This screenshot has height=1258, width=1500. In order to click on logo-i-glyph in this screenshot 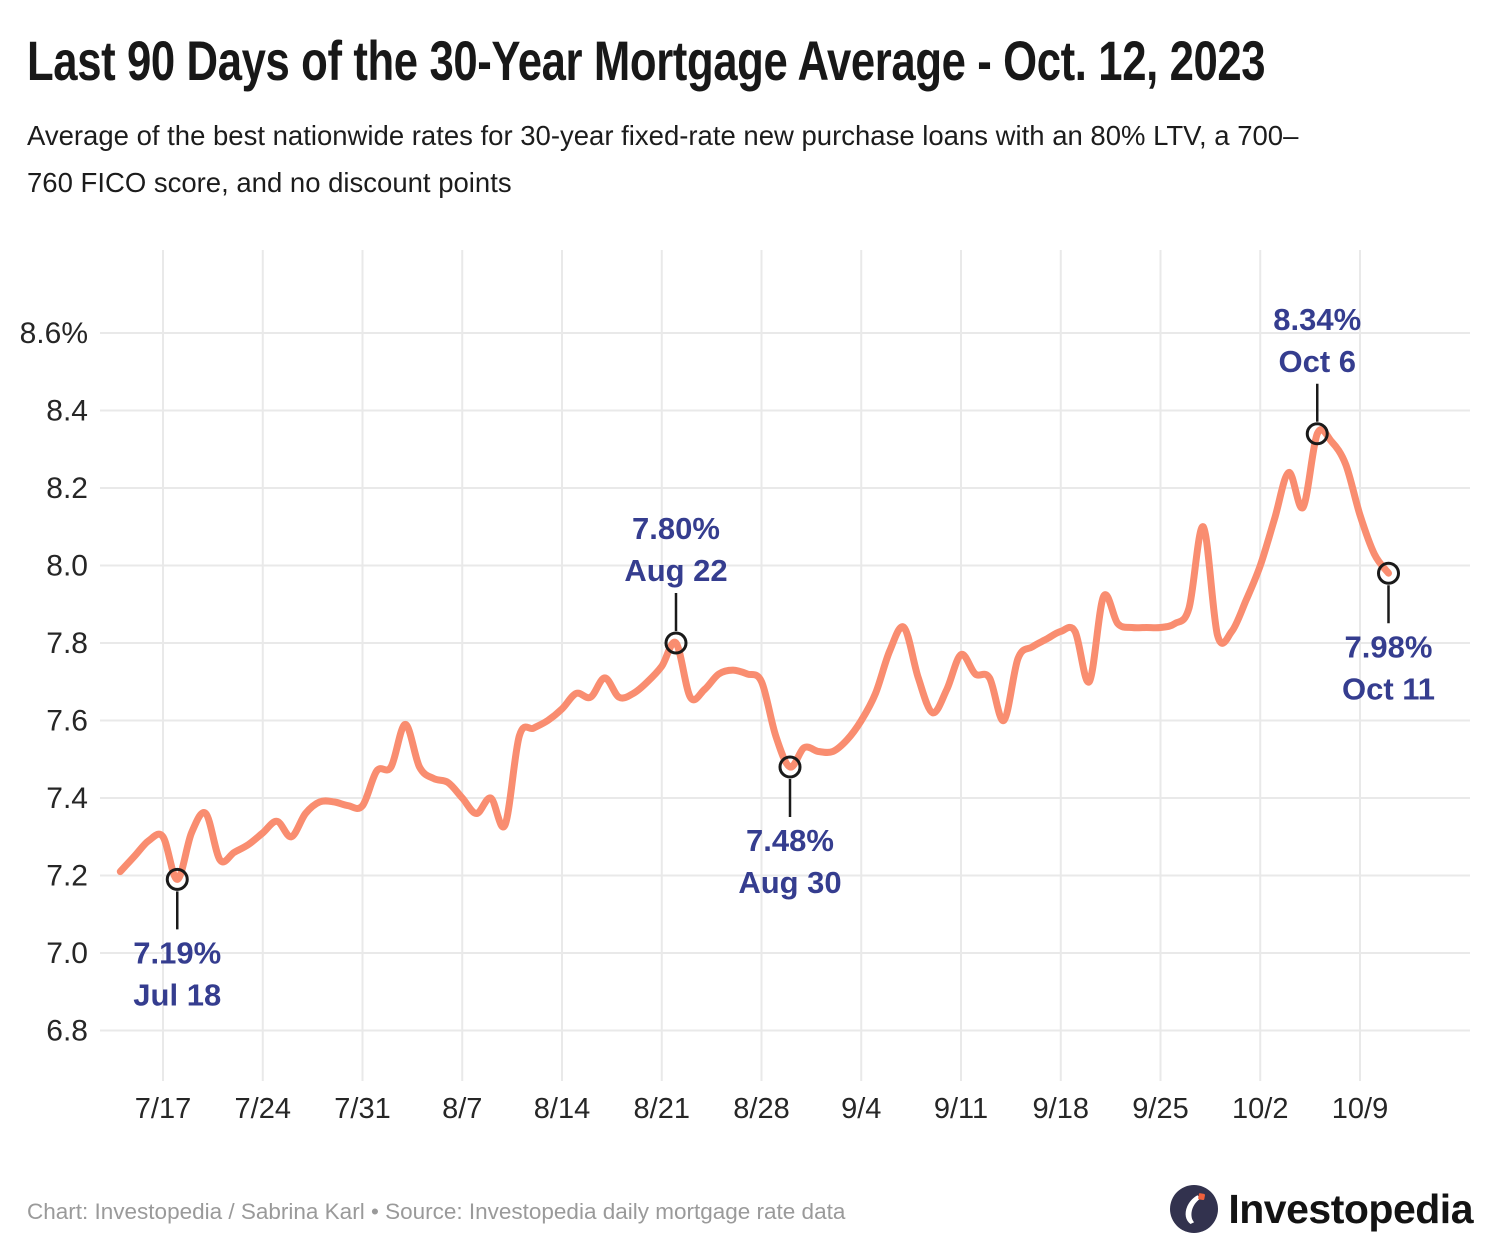, I will do `click(1193, 1209)`.